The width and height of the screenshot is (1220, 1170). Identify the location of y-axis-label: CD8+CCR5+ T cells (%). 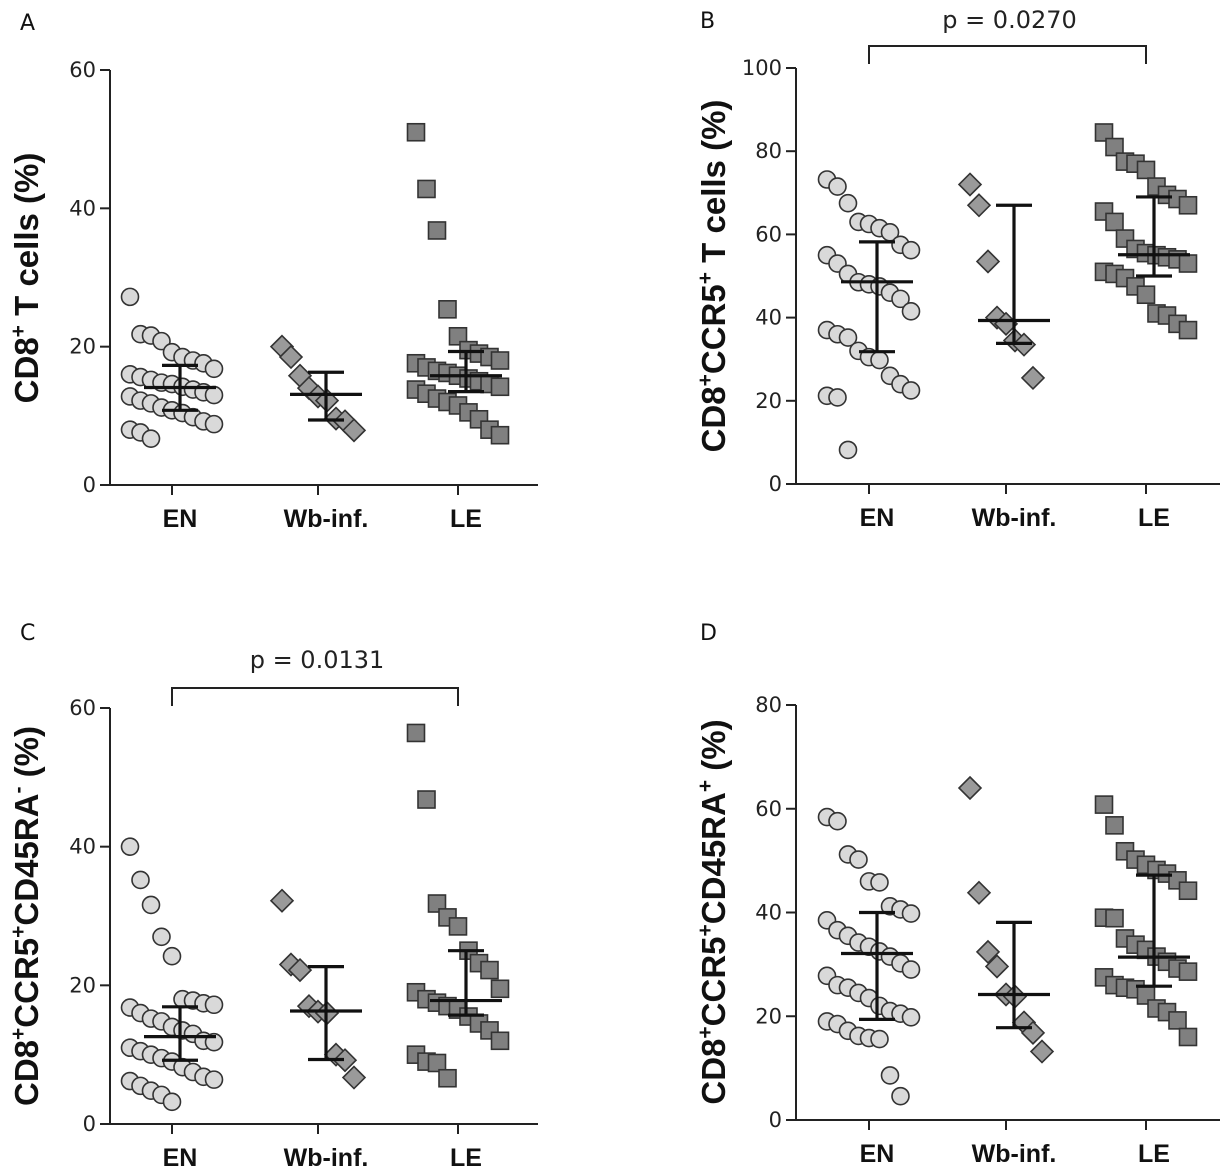
(713, 276).